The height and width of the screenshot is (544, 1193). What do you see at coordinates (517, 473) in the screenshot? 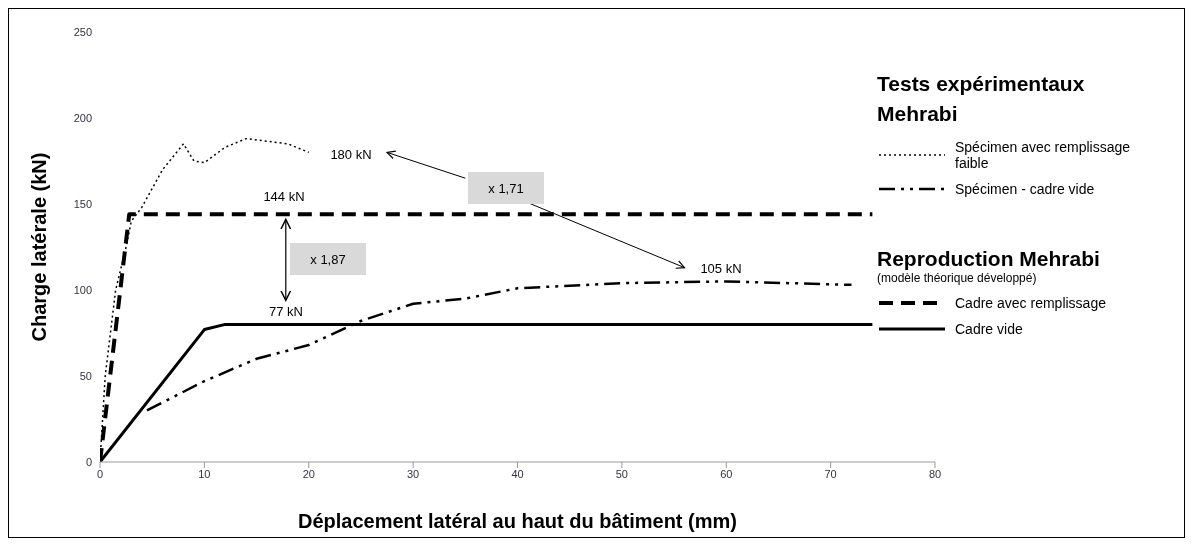
I see `x-tick-label: 40` at bounding box center [517, 473].